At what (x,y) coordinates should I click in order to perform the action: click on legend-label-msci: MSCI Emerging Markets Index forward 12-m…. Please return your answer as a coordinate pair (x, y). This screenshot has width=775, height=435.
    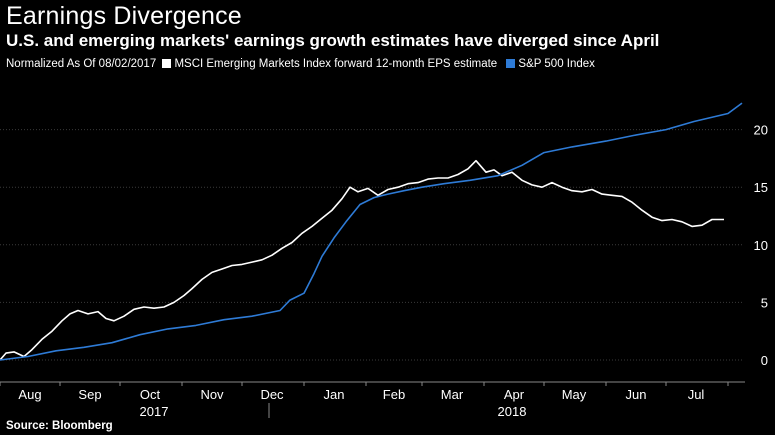
    Looking at the image, I should click on (336, 64).